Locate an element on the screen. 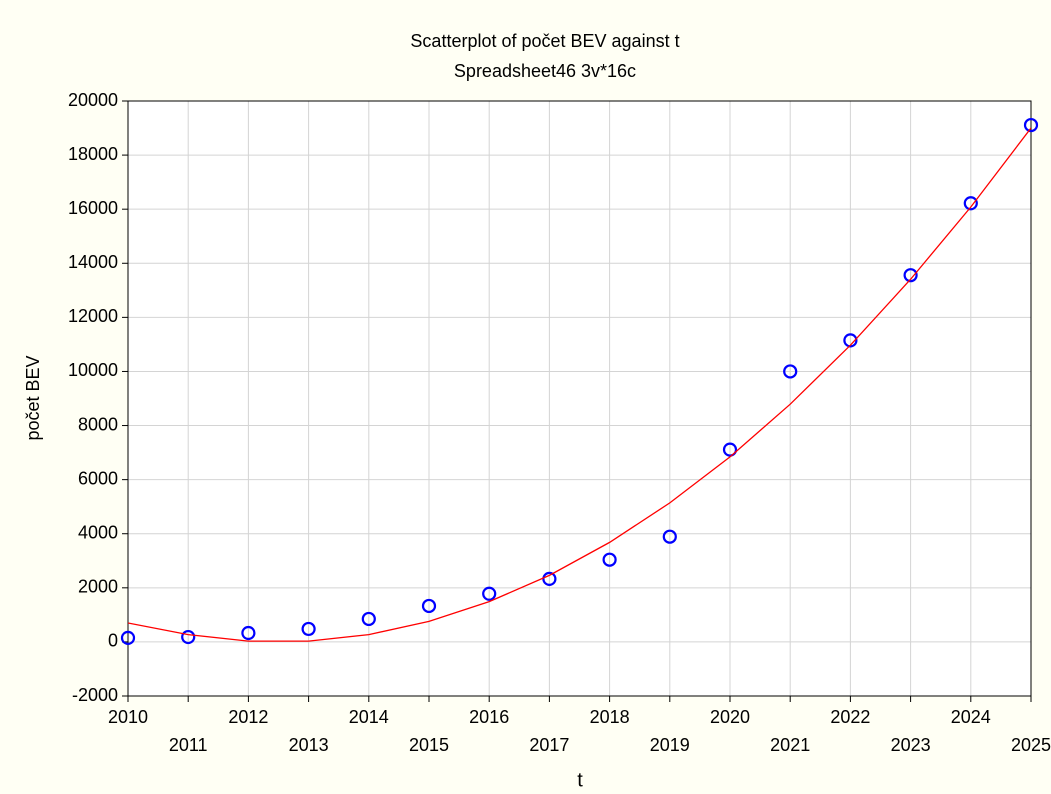  x-tick-label: 2021 is located at coordinates (790, 745).